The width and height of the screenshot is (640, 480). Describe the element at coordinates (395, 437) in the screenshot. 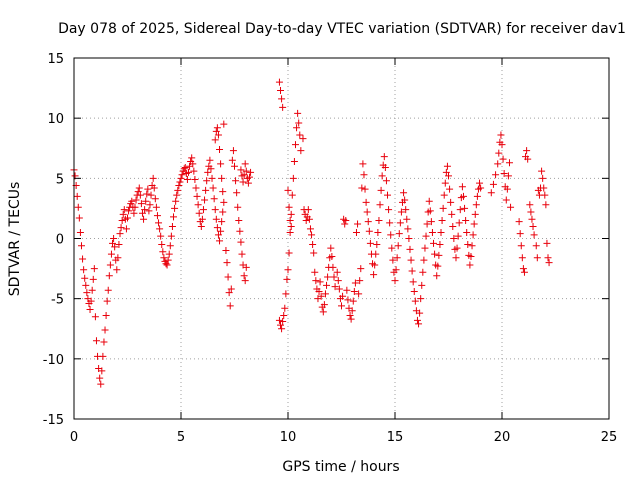

I see `x-tick-label: 15` at that location.